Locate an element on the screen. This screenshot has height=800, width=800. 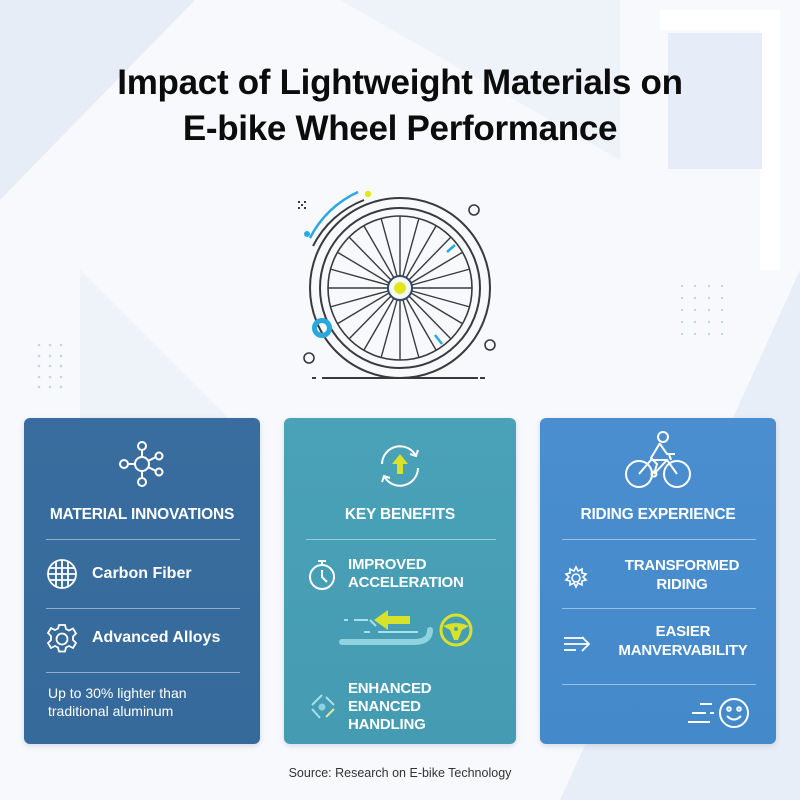
list-item-transformed-riding: TRANSFORMED RIDING is located at coordinates (661, 575).